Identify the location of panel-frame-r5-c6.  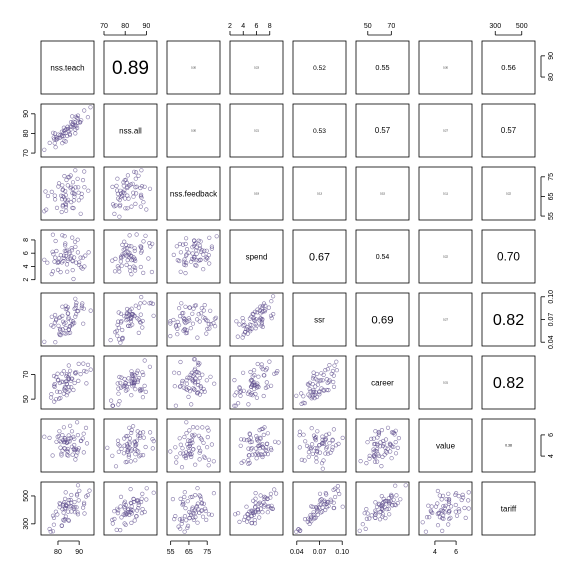
(445, 382).